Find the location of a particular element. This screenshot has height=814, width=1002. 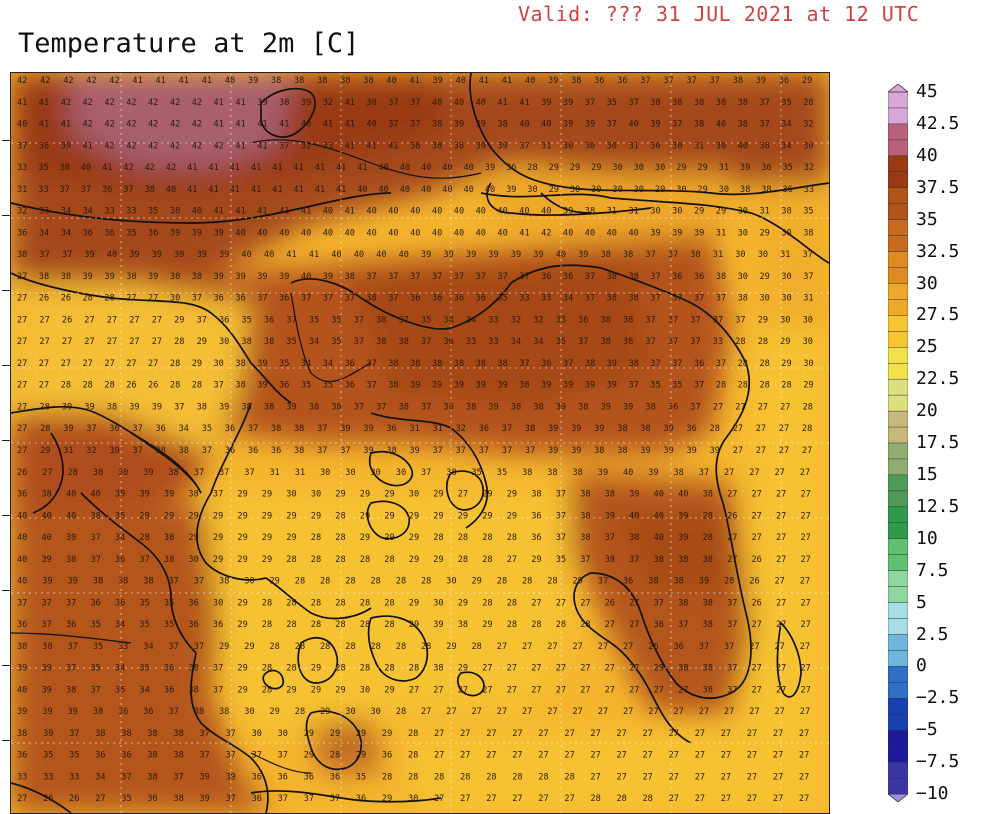

grid-temperature-value: 35 is located at coordinates (788, 168).